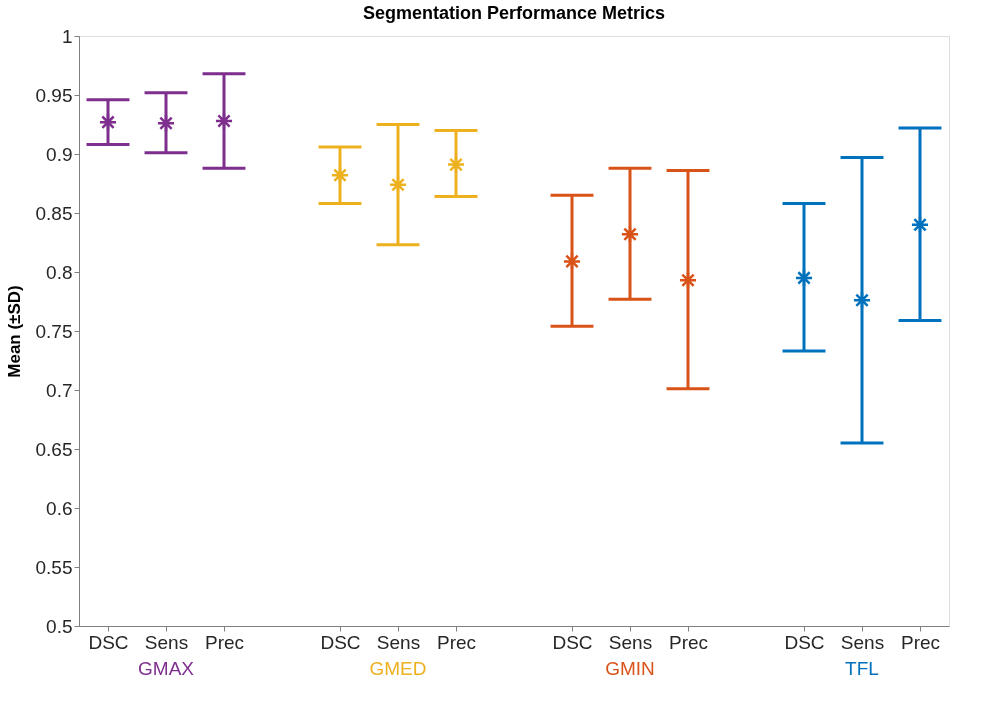 The width and height of the screenshot is (1004, 706). I want to click on y-tick-label: 1, so click(67, 36).